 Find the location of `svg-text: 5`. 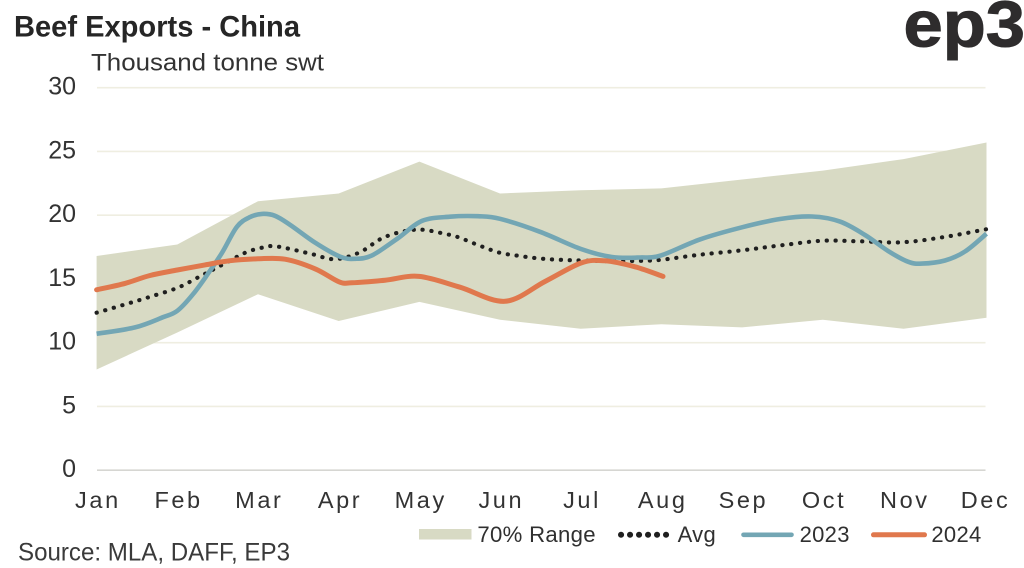

svg-text: 5 is located at coordinates (69, 405).